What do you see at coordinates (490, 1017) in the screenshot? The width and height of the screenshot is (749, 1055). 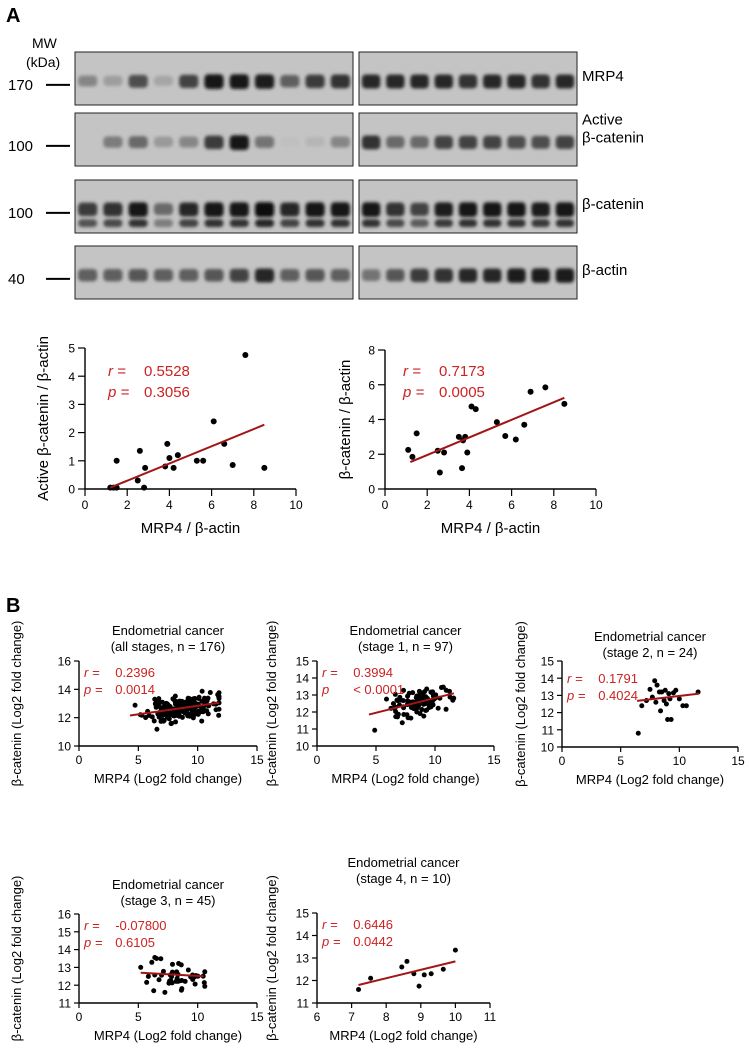 I see `x-tick-label: 11` at bounding box center [490, 1017].